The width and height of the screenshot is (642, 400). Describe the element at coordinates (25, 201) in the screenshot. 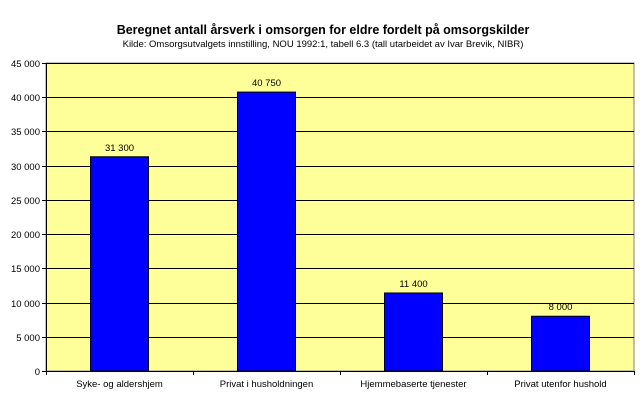

I see `y-tick-label: 25 000` at that location.